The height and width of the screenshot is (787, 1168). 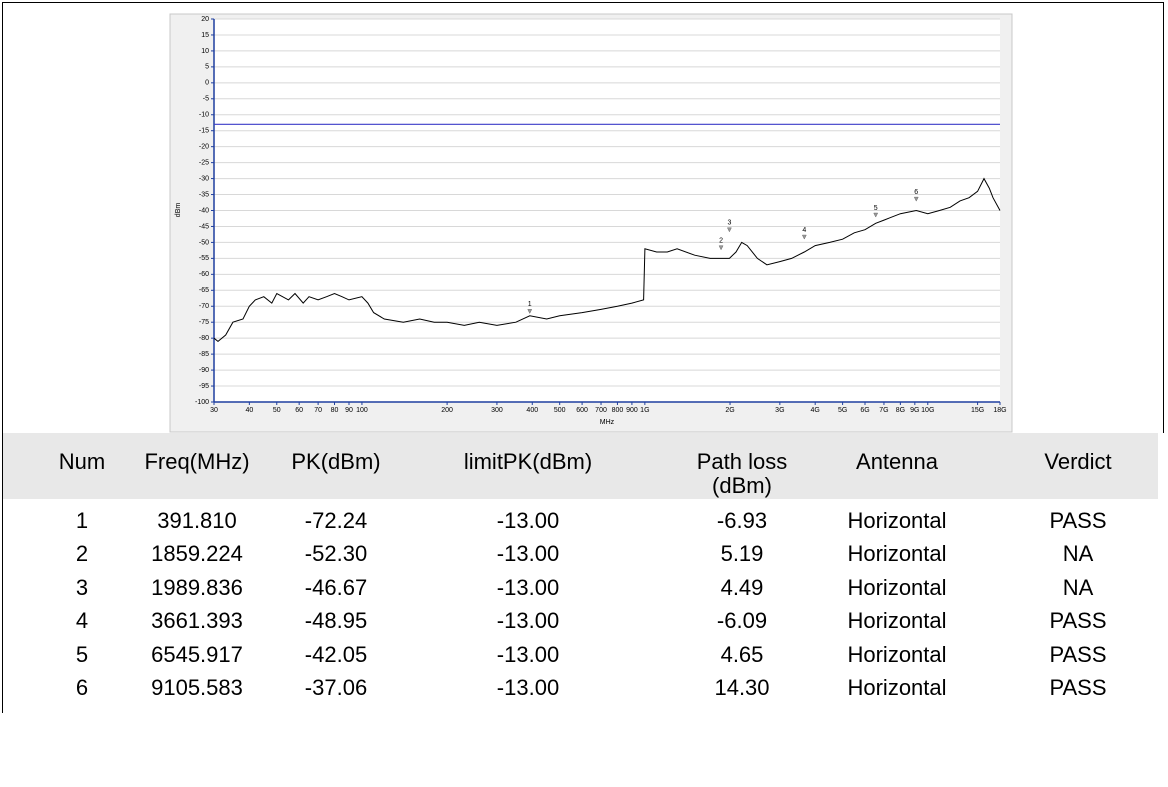 What do you see at coordinates (336, 554) in the screenshot?
I see `table-cell: -52.30` at bounding box center [336, 554].